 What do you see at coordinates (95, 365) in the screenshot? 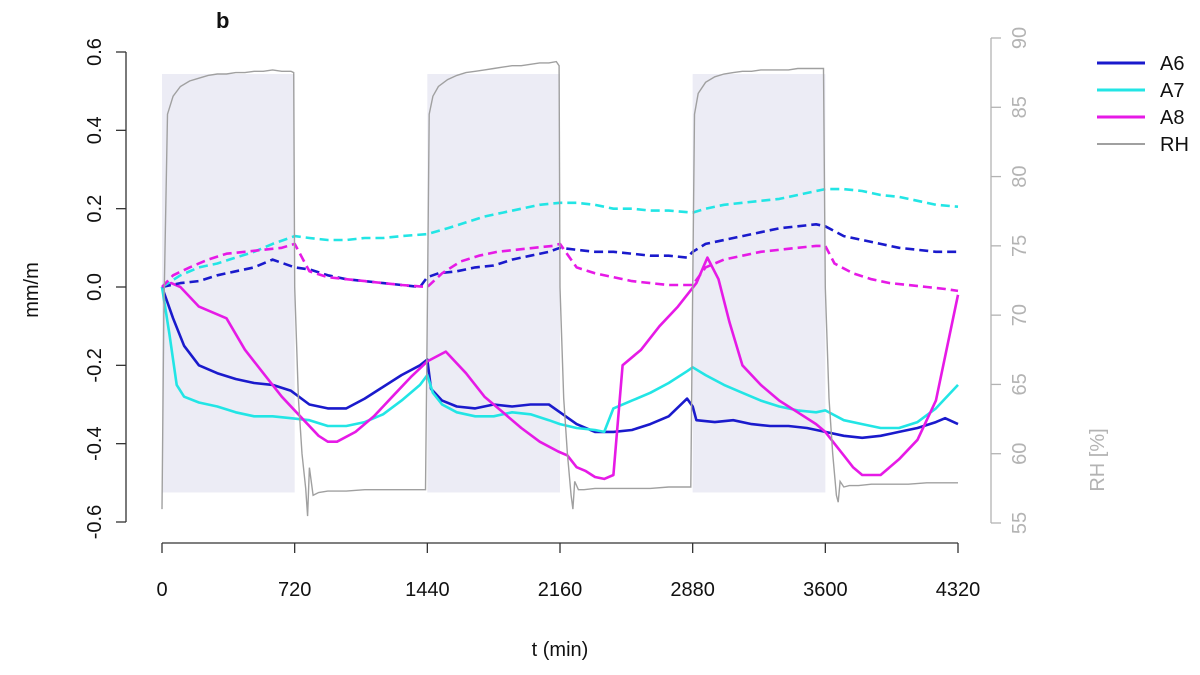
I see `y-tick-label: -0.2` at bounding box center [95, 365].